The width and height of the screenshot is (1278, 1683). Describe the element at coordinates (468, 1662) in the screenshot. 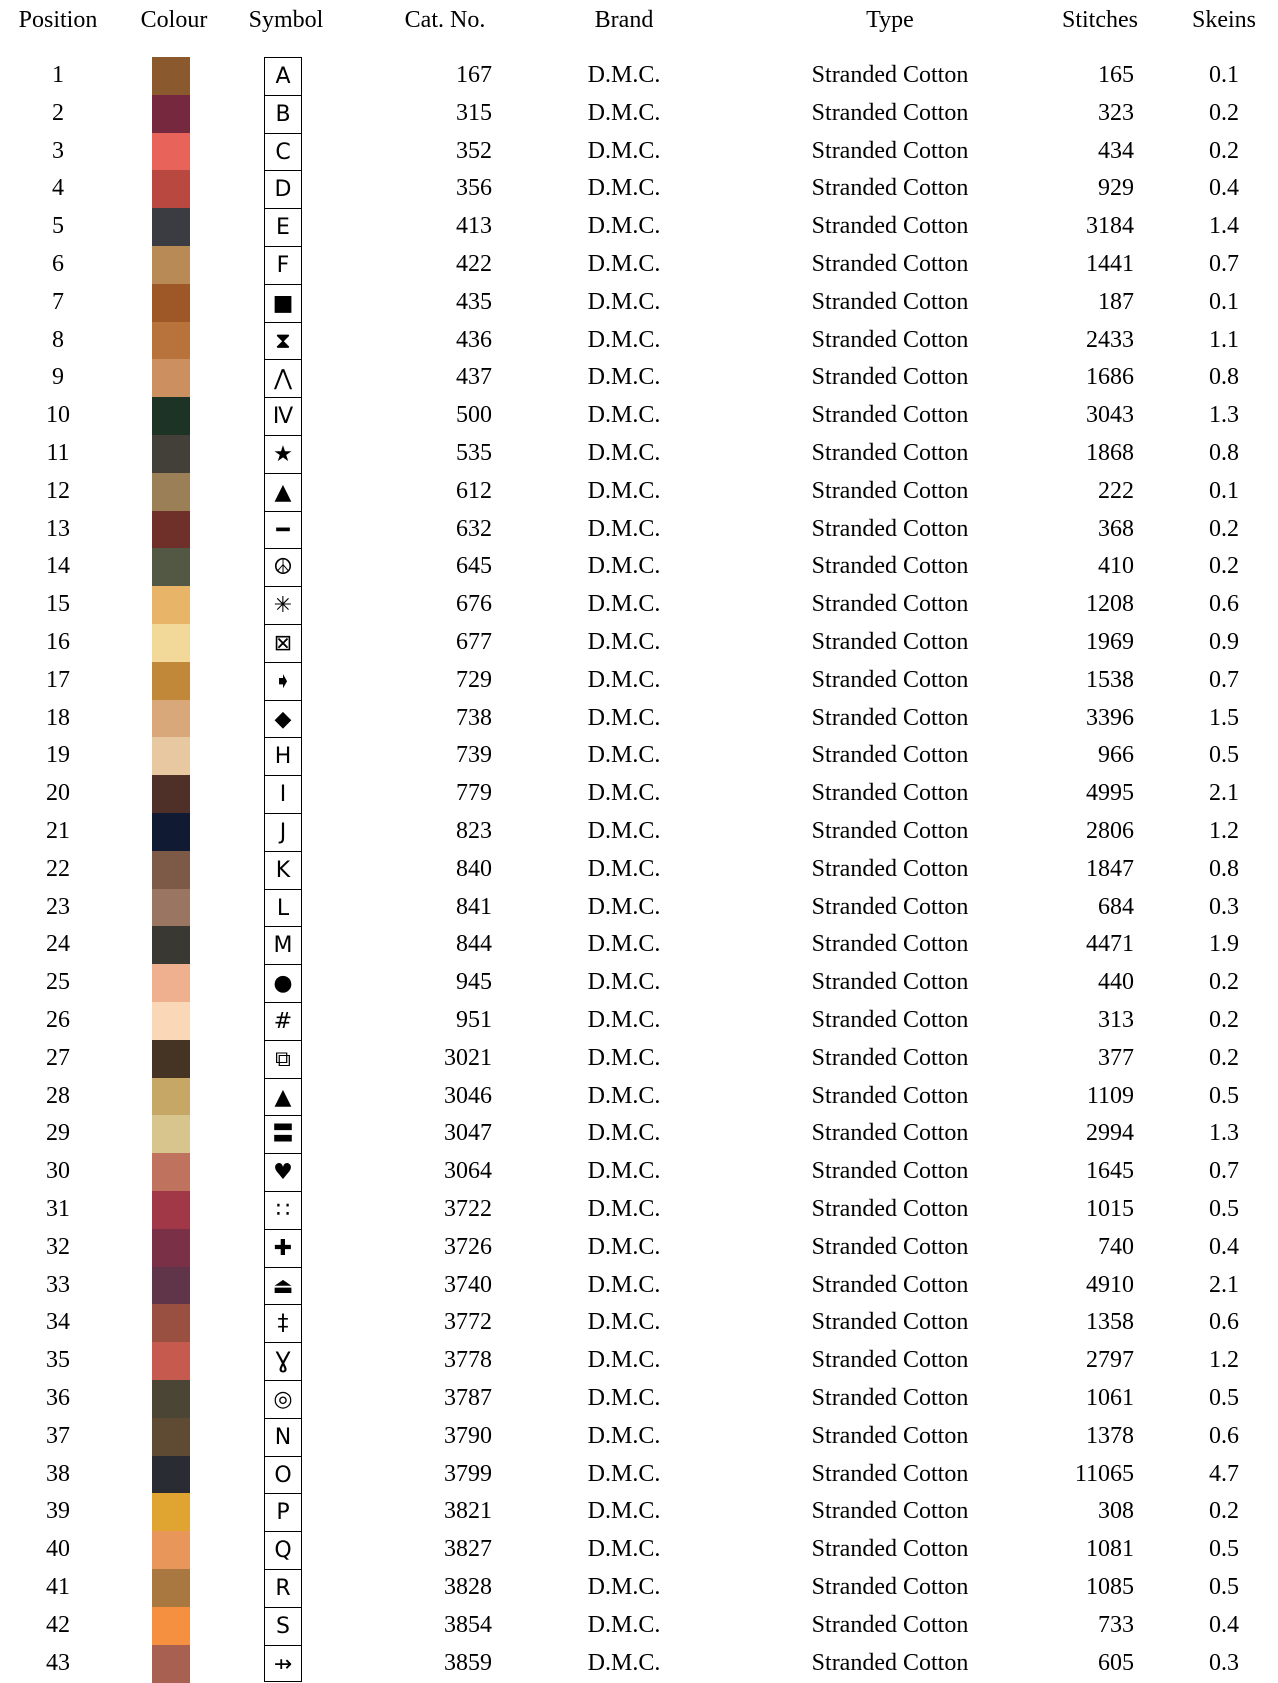

I see `row-cat-no: 3859` at that location.